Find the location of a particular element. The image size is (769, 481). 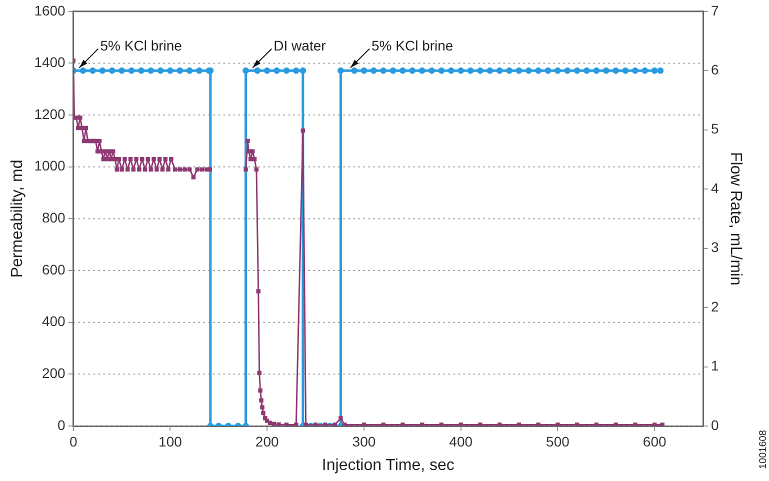

y-tick-label: 800 is located at coordinates (54, 218).